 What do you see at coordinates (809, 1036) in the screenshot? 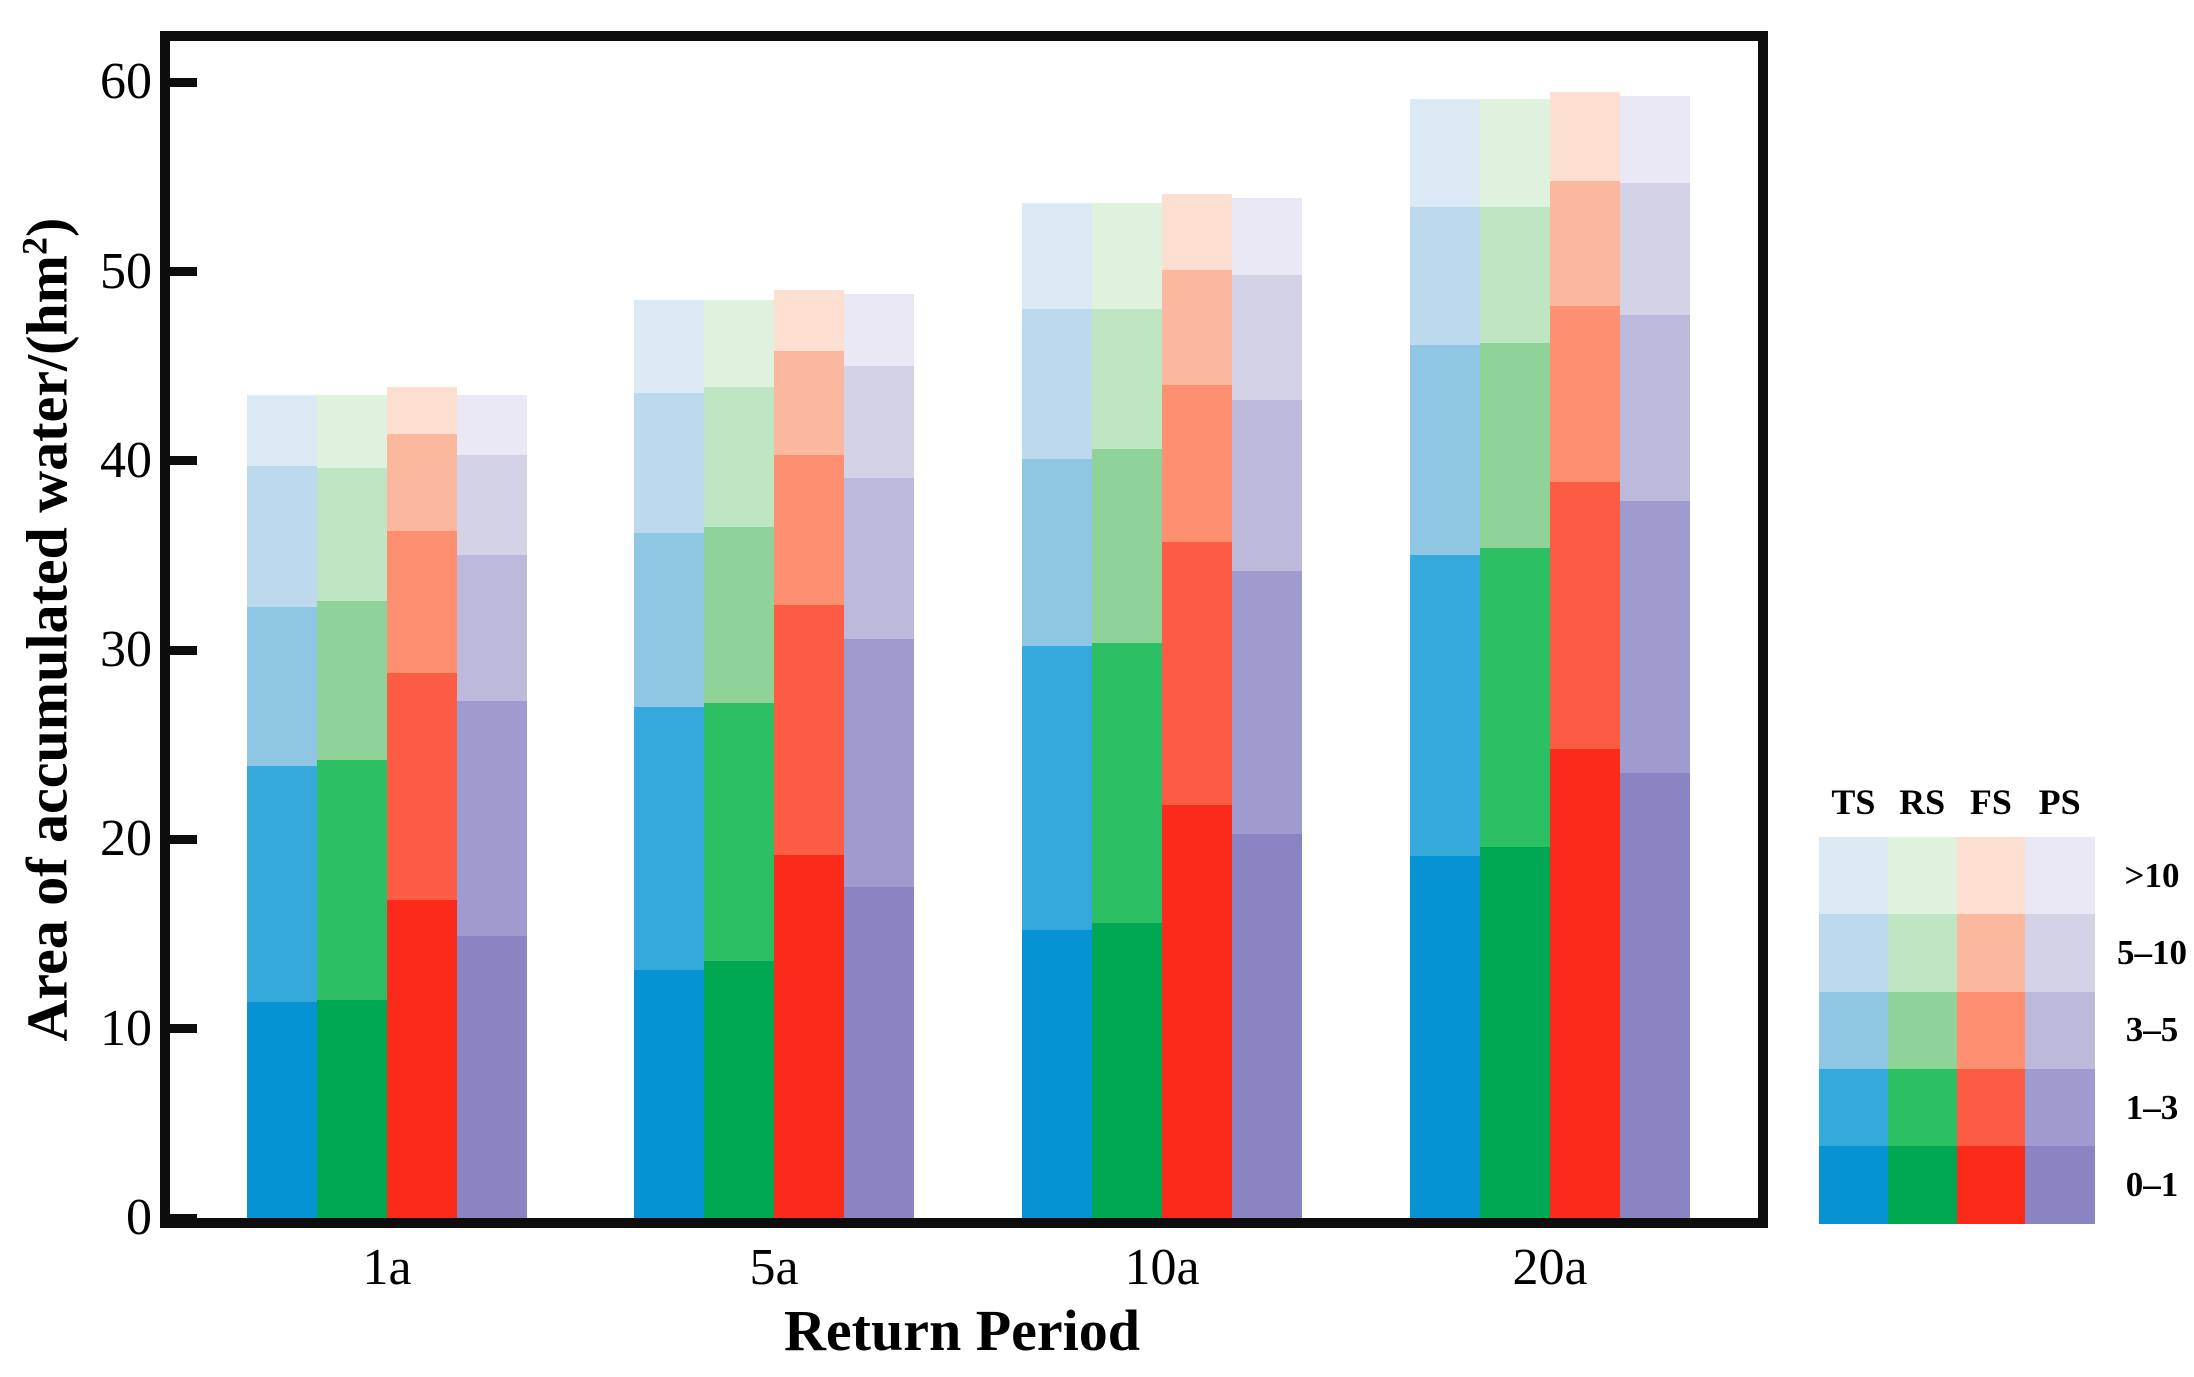
I see `bar-segment-5a-FS-0–1` at bounding box center [809, 1036].